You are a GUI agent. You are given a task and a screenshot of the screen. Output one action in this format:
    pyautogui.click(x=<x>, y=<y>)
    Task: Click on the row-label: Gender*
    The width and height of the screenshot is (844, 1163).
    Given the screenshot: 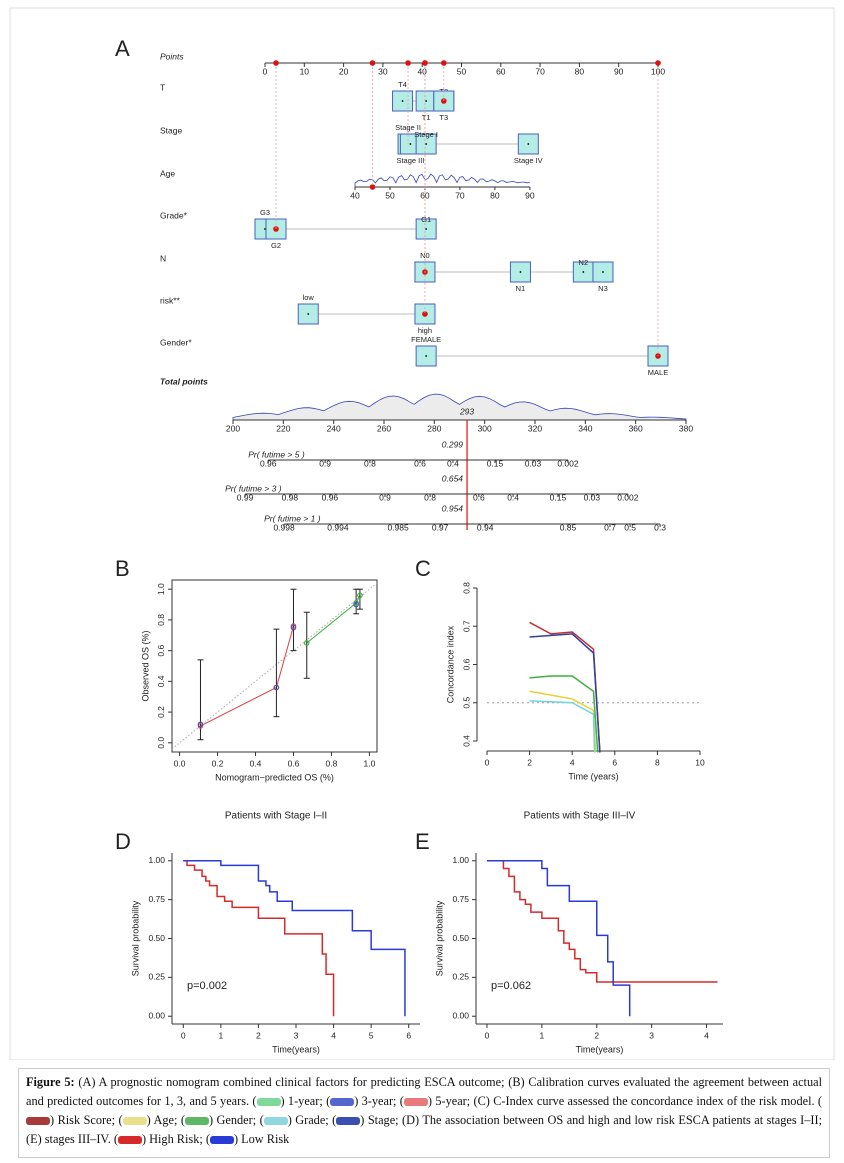 What is the action you would take?
    pyautogui.click(x=176, y=342)
    